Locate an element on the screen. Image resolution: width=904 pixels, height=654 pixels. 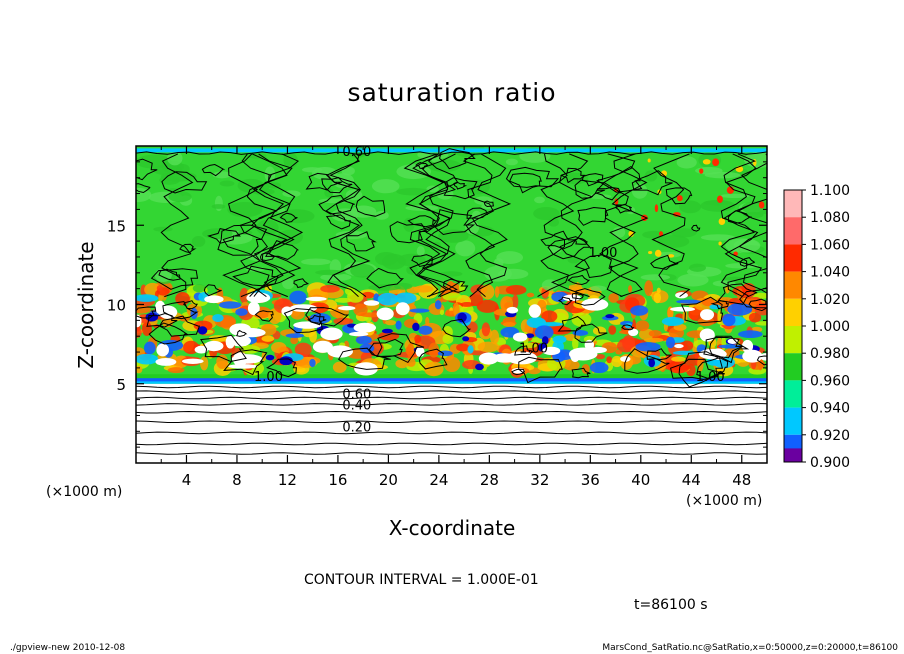
colorbar-label: 1.020 is located at coordinates (830, 300).